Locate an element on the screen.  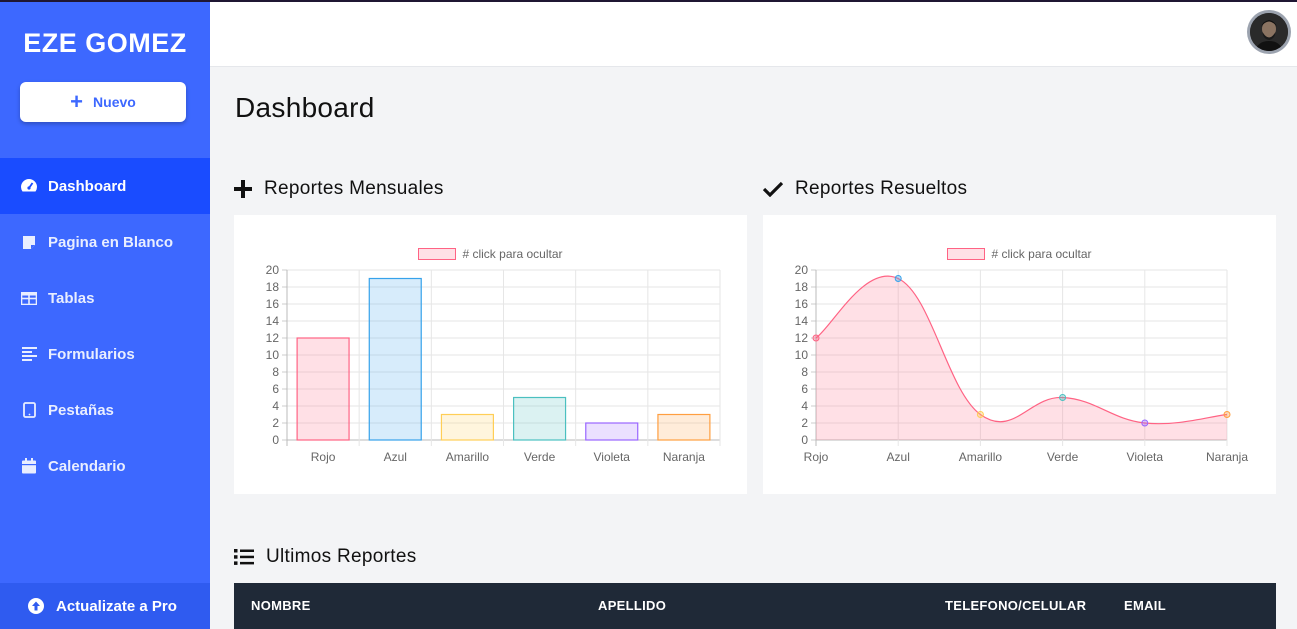
upgrade-pro-link: Actualizate a Pro is located at coordinates (105, 606).